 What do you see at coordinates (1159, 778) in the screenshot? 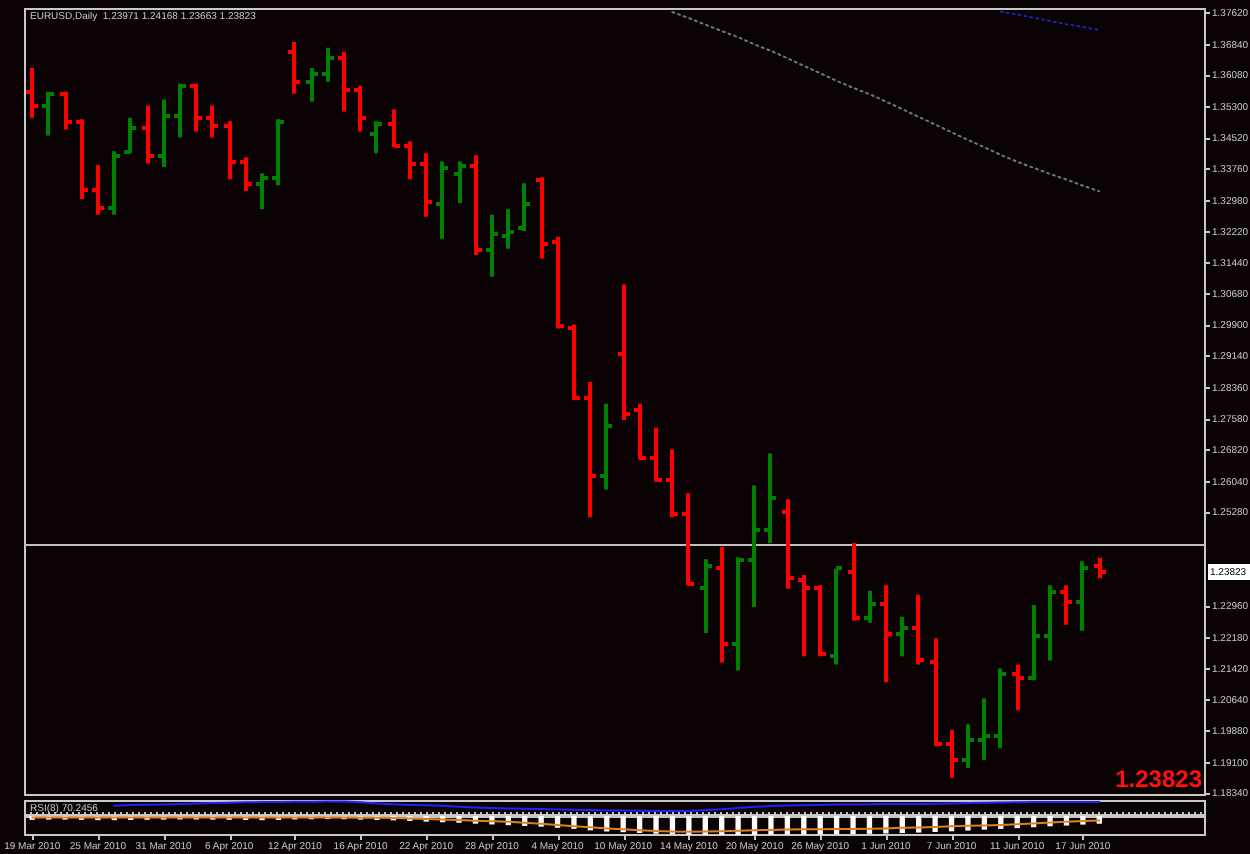
I see `annotation: 1.23823` at bounding box center [1159, 778].